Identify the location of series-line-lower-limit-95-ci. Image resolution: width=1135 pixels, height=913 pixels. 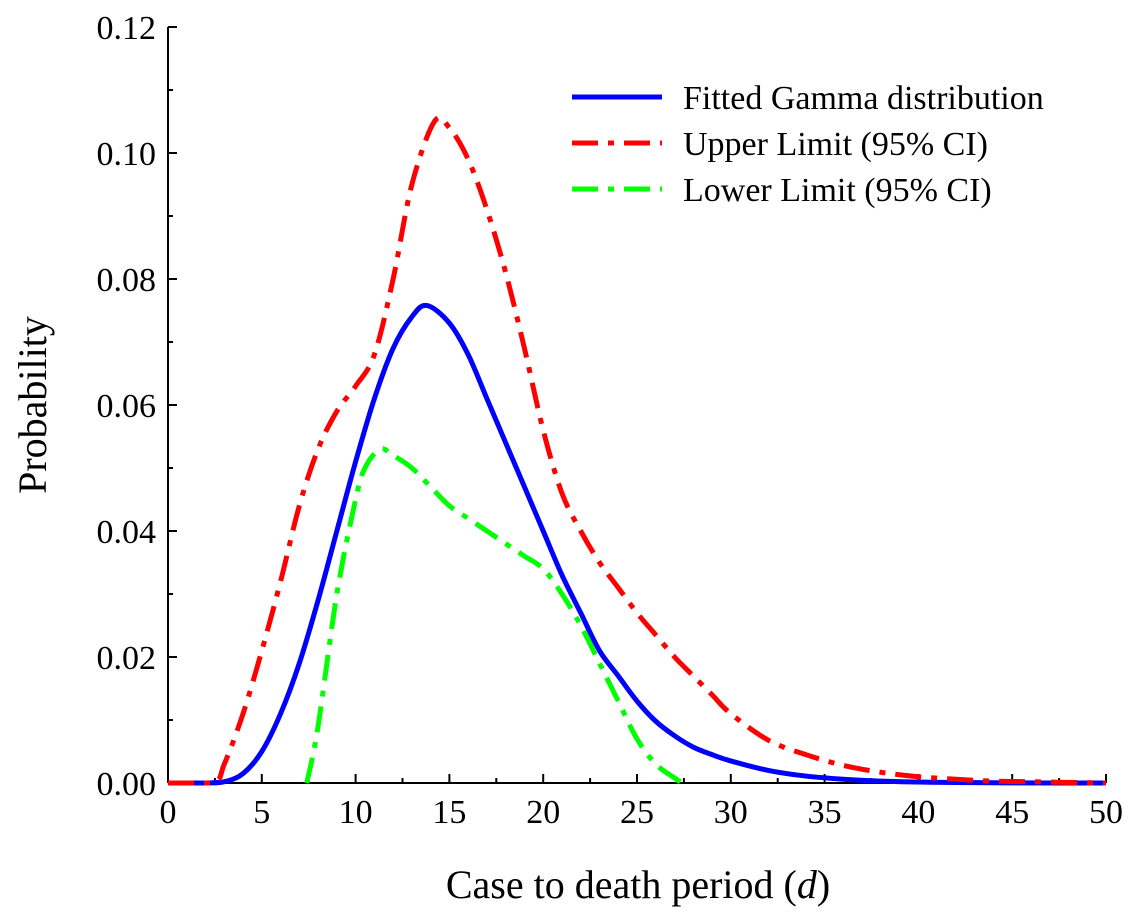
(494, 616).